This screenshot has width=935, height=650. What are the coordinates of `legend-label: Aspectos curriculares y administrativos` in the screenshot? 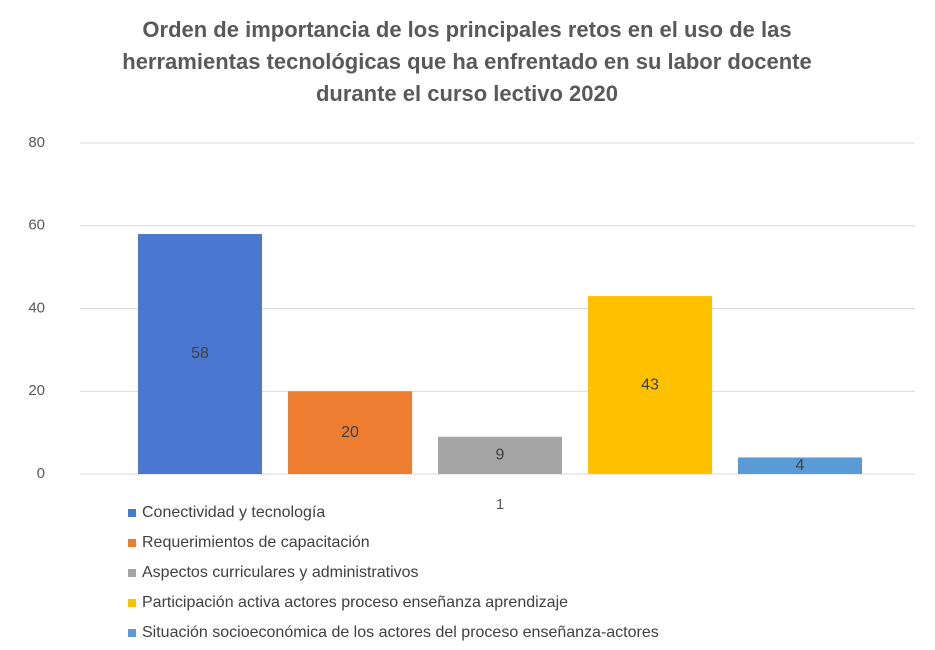 It's located at (280, 572).